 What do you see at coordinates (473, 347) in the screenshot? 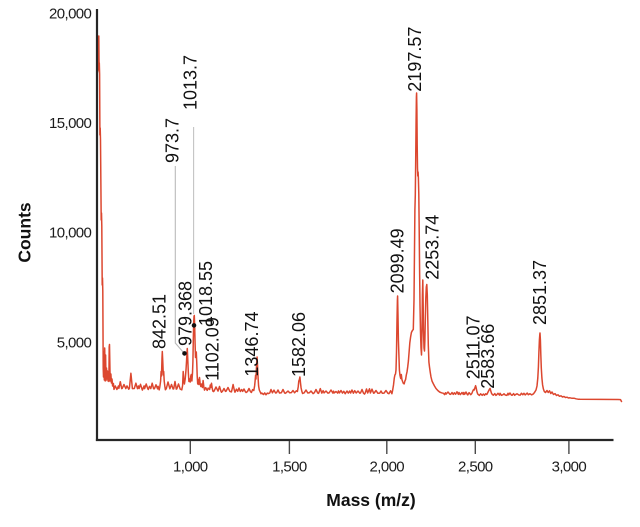
I see `svg-text: 2511.07` at bounding box center [473, 347].